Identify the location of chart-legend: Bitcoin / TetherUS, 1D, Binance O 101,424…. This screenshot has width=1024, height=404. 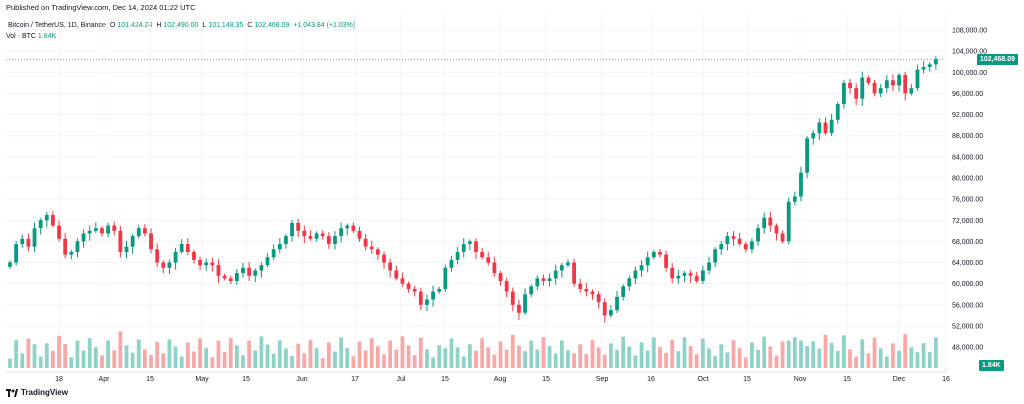
(180, 31).